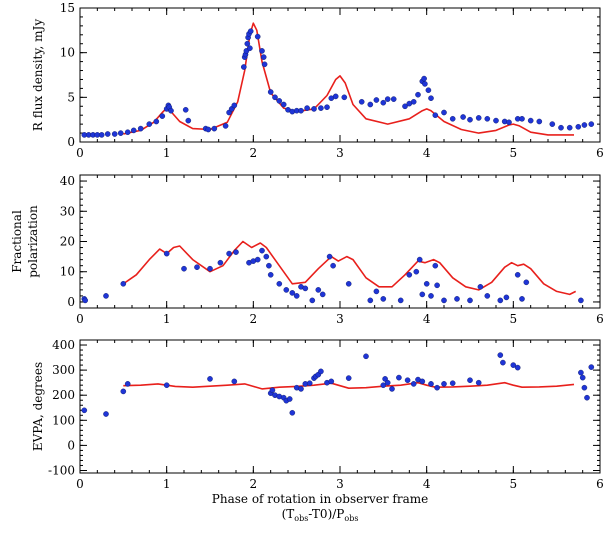  I want to click on x-tick-label: 4, so click(427, 319).